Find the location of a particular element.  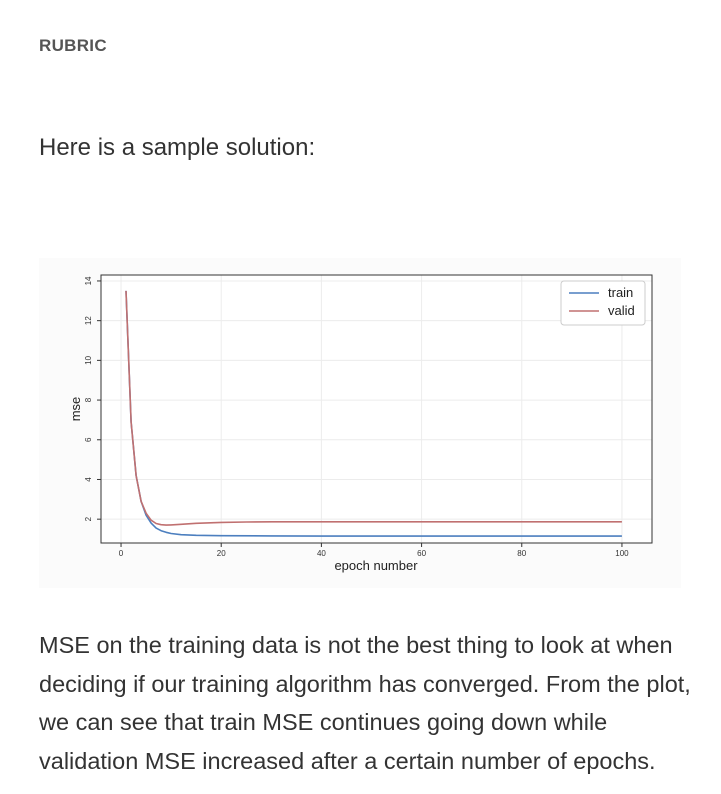

y-tick-label: 14 is located at coordinates (88, 280).